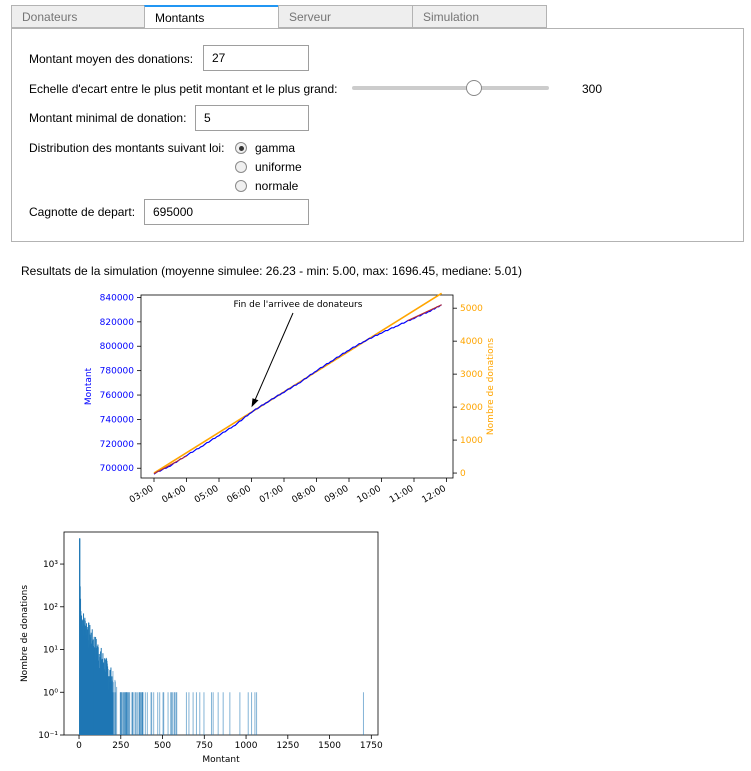 The width and height of the screenshot is (751, 771). I want to click on radio-gamma-label: gamma, so click(275, 148).